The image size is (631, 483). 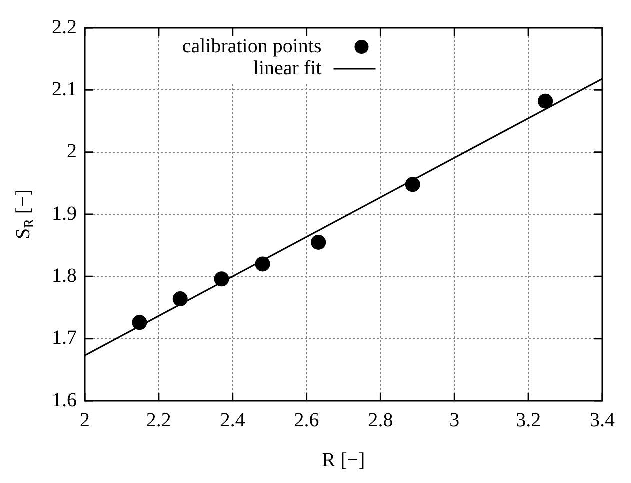 I want to click on y-tick-label: 2.1, so click(x=64, y=89).